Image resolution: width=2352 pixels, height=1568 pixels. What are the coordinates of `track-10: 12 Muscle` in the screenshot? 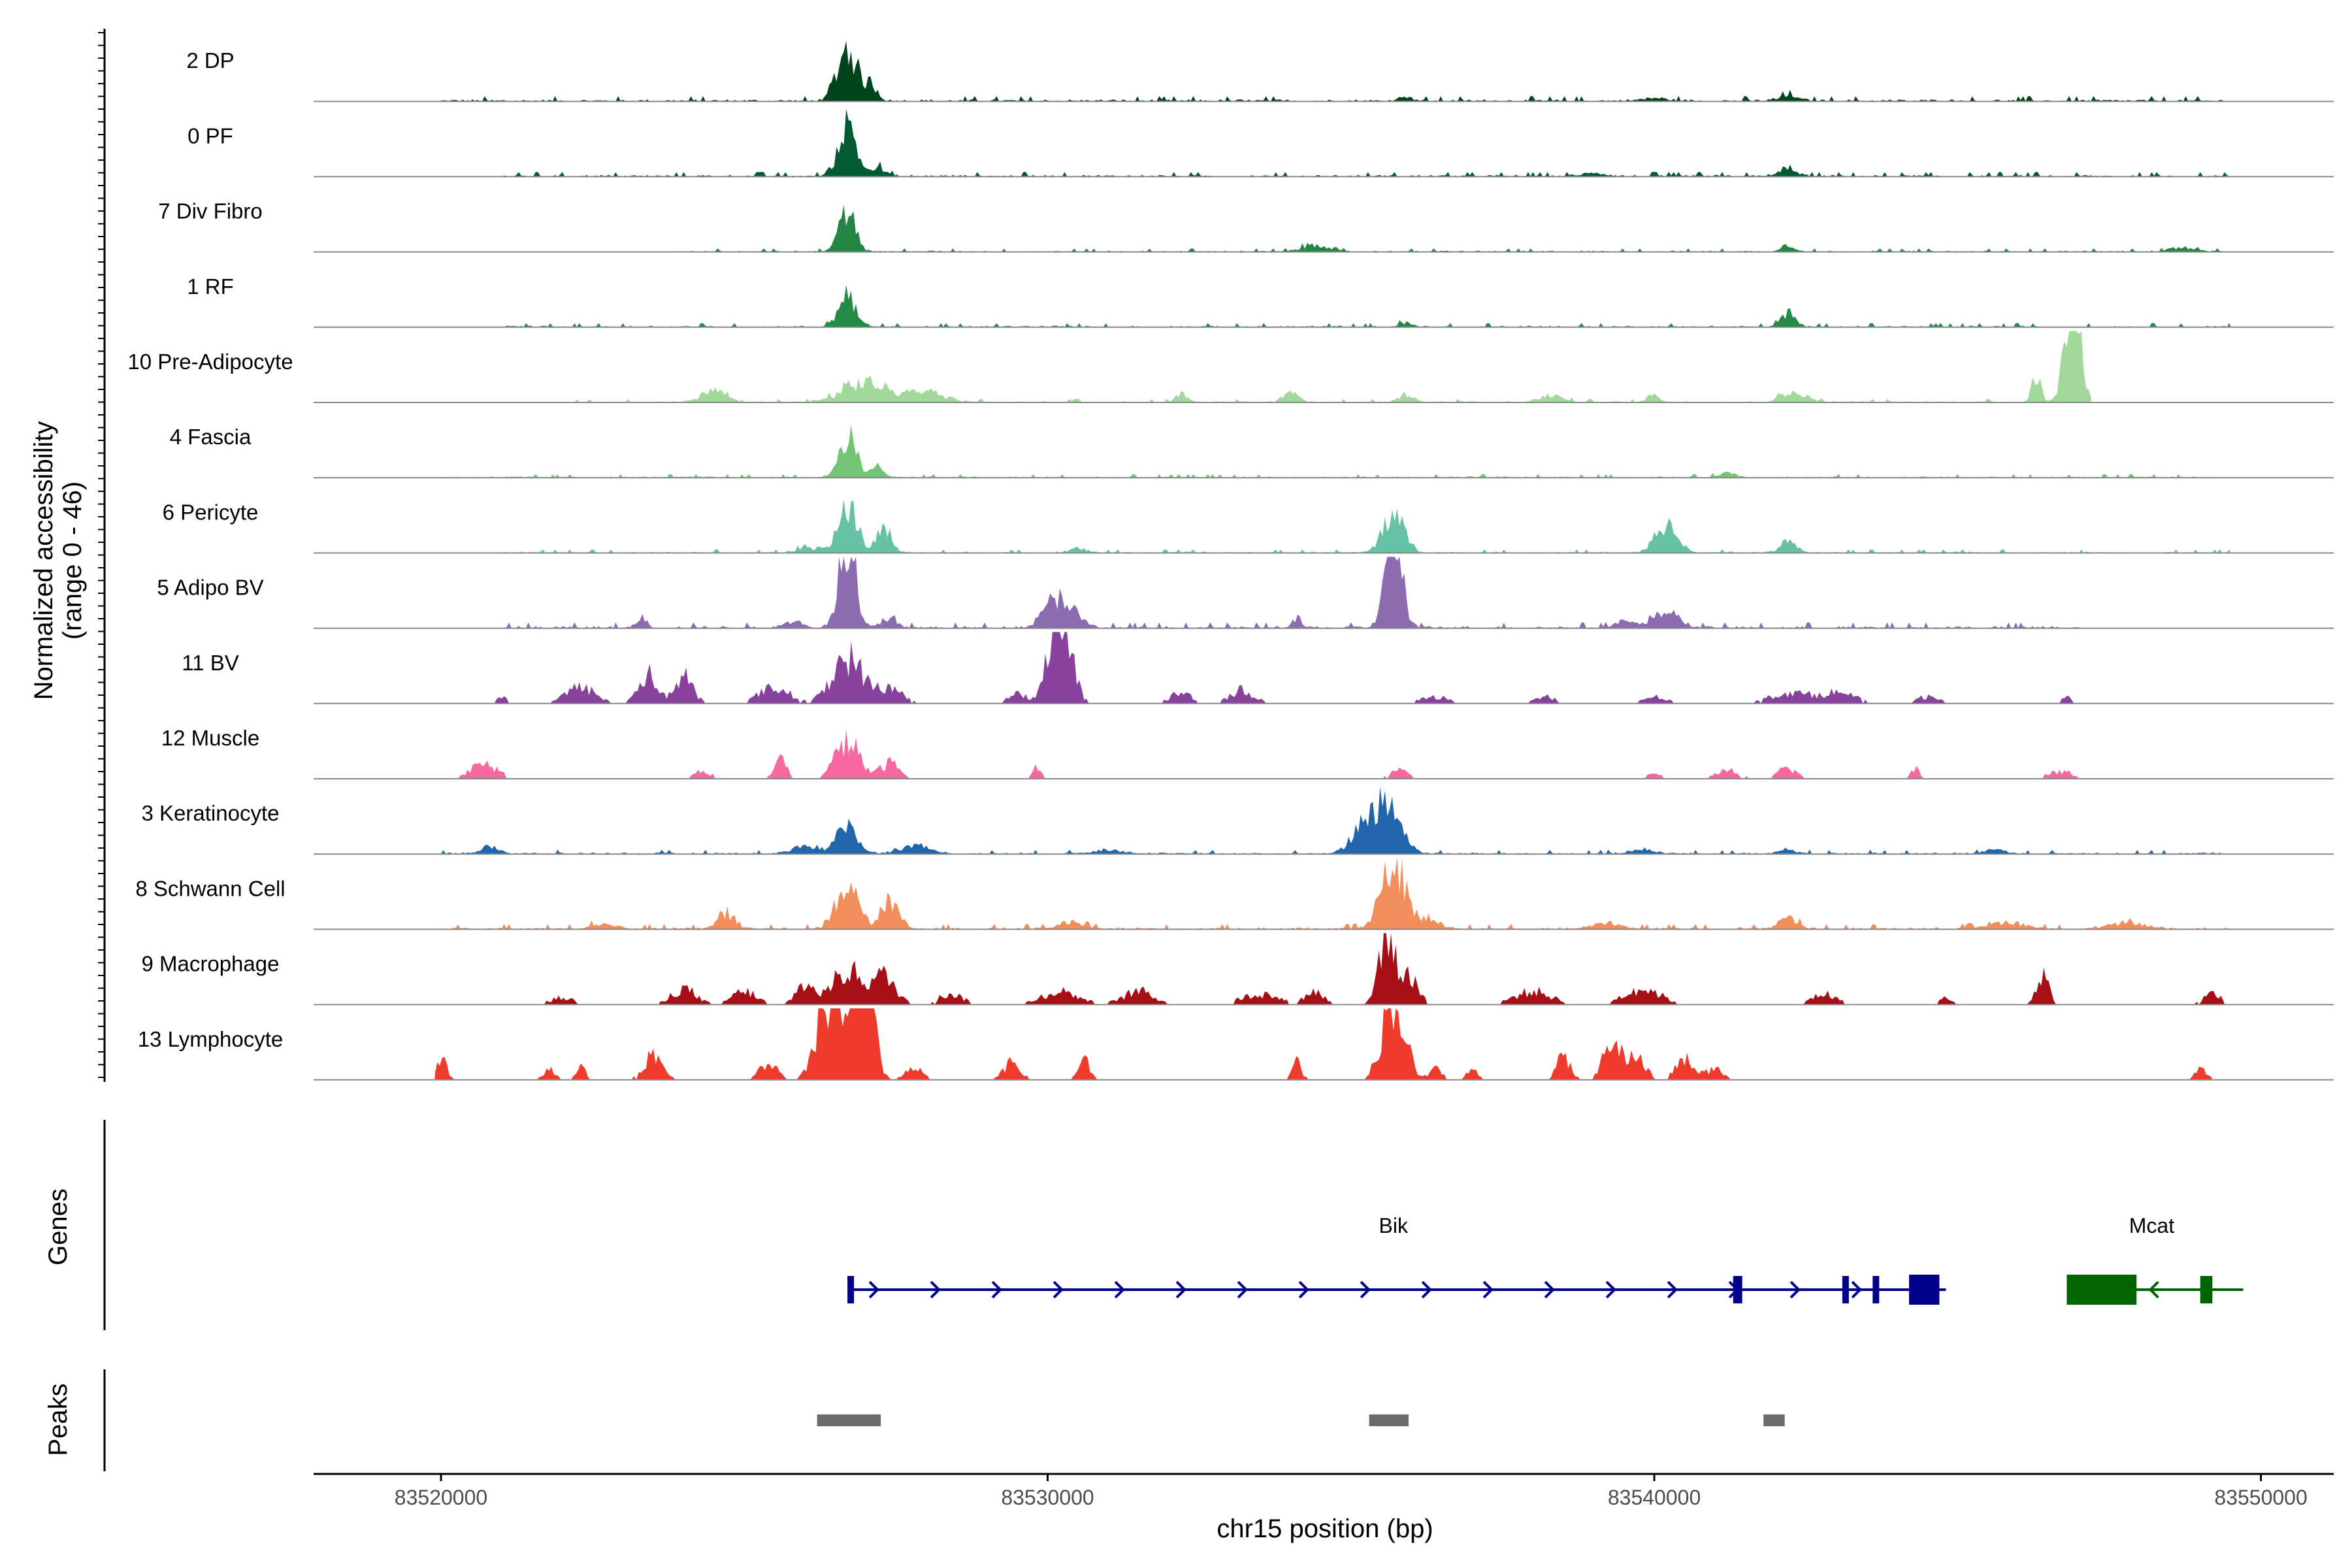 It's located at (1247, 752).